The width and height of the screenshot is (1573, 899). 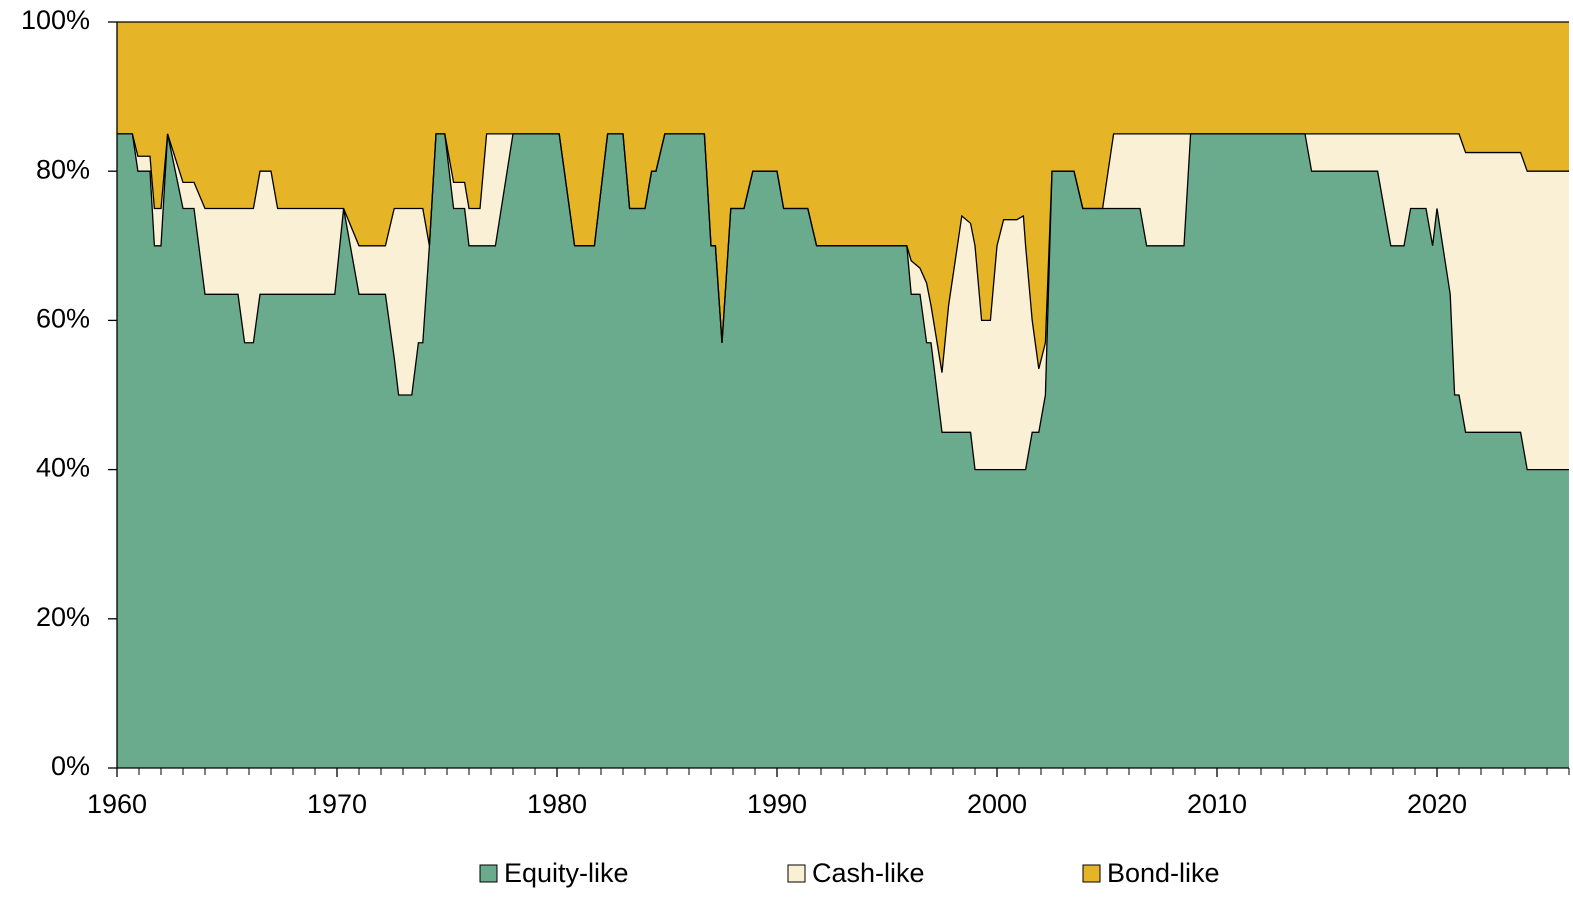 I want to click on y-tick-label: 20%, so click(x=63, y=617).